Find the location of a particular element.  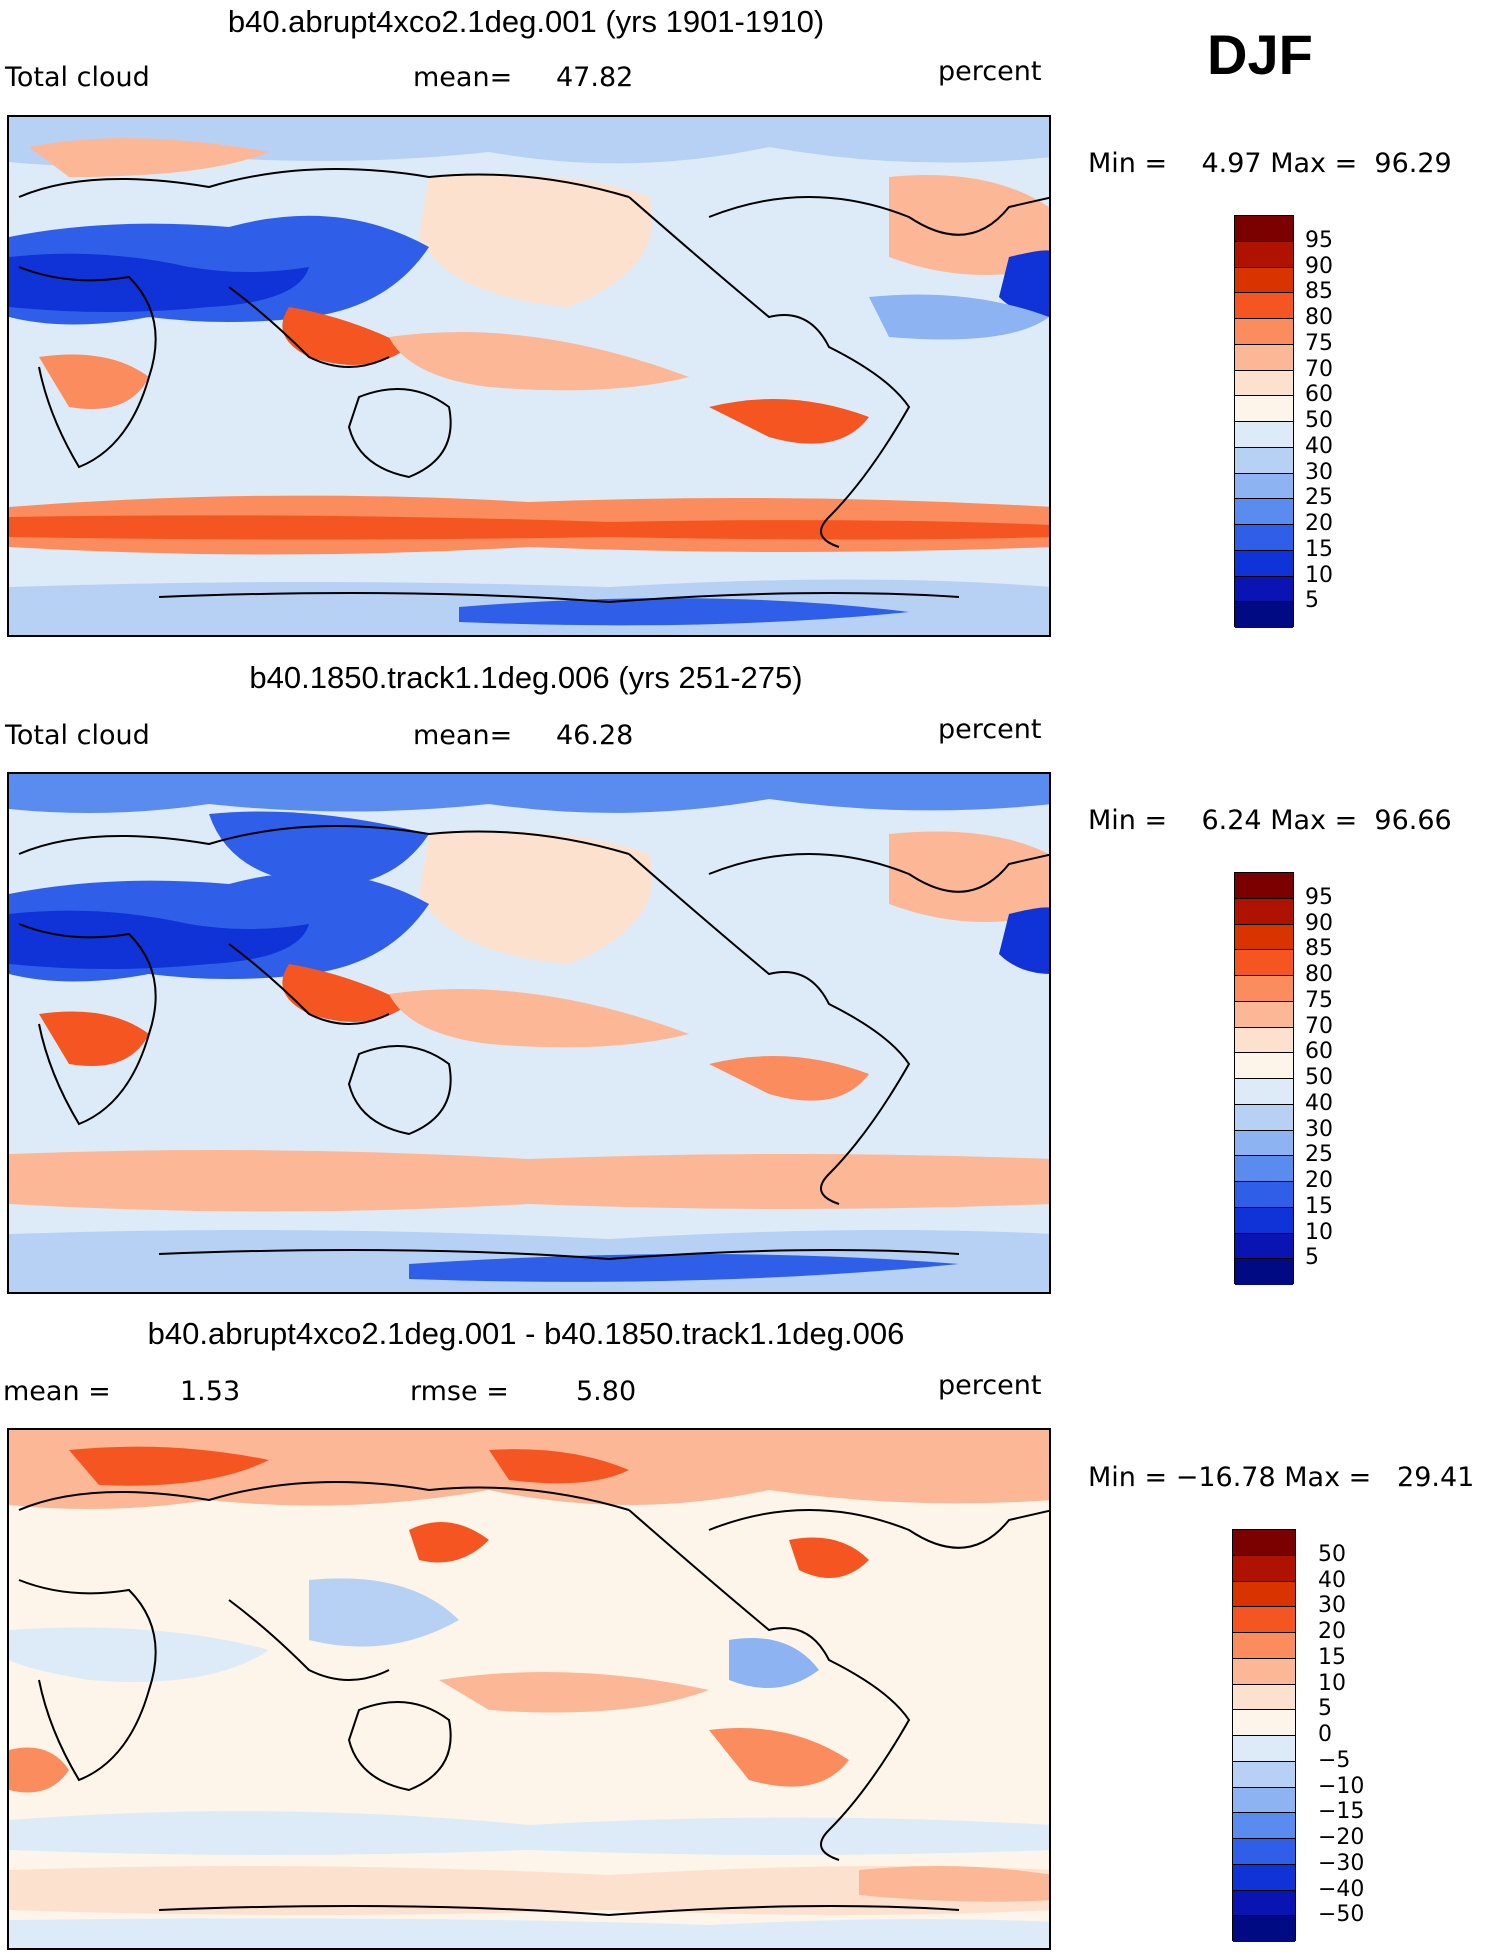

panel2-tropical-pacific is located at coordinates (539, 1018).